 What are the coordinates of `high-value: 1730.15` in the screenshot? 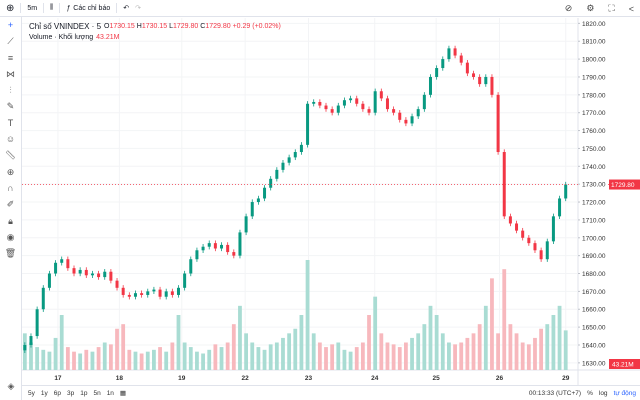 It's located at (154, 26).